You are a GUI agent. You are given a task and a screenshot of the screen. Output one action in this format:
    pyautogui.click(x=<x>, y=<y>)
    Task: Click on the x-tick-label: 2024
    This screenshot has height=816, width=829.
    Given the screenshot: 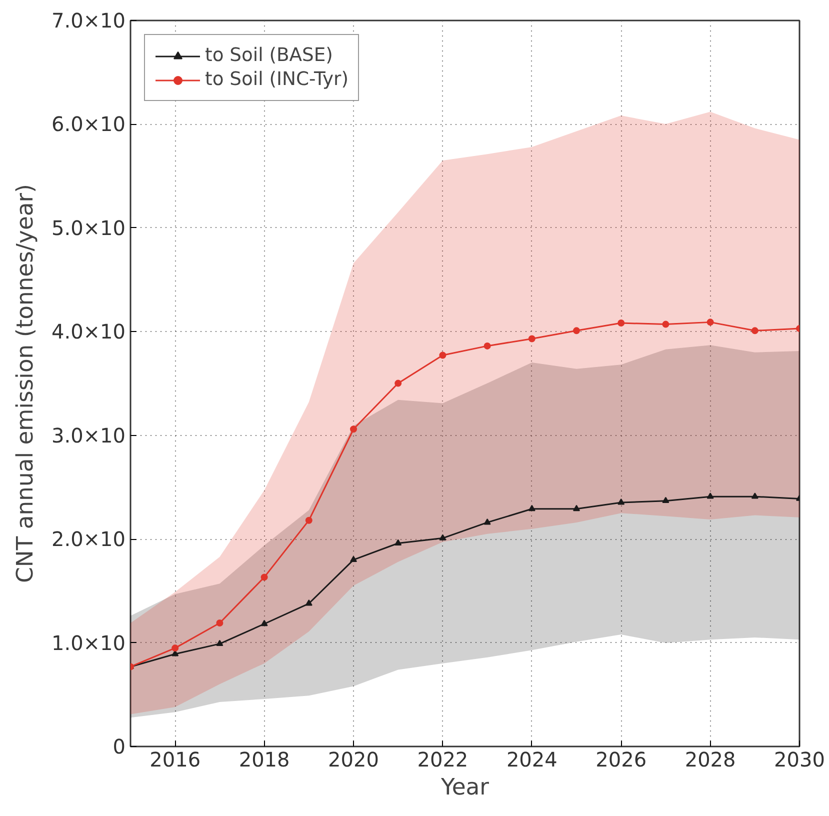 What is the action you would take?
    pyautogui.click(x=532, y=760)
    